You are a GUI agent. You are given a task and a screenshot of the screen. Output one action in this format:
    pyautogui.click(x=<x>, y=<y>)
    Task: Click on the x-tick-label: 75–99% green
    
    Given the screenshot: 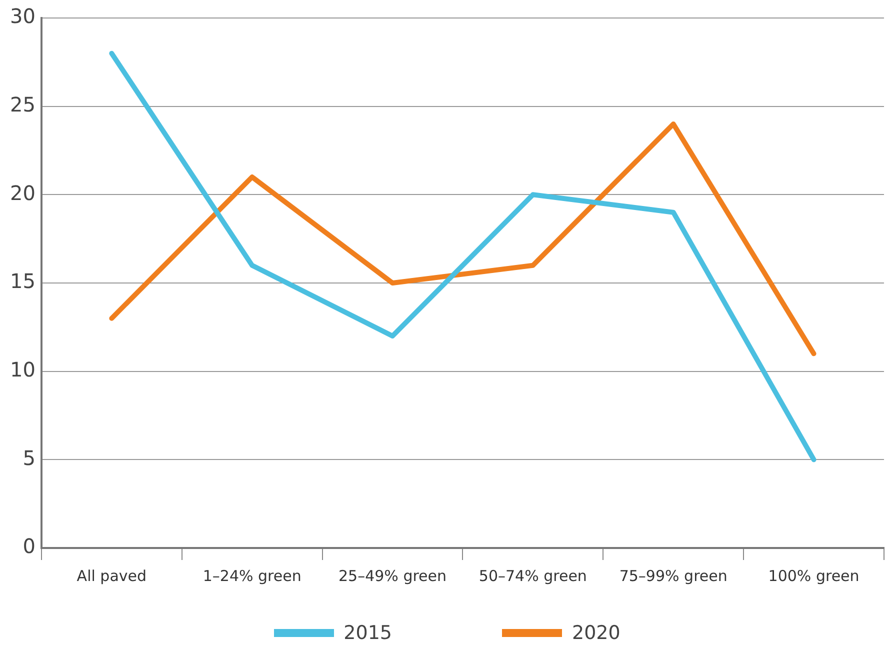 What is the action you would take?
    pyautogui.click(x=673, y=575)
    